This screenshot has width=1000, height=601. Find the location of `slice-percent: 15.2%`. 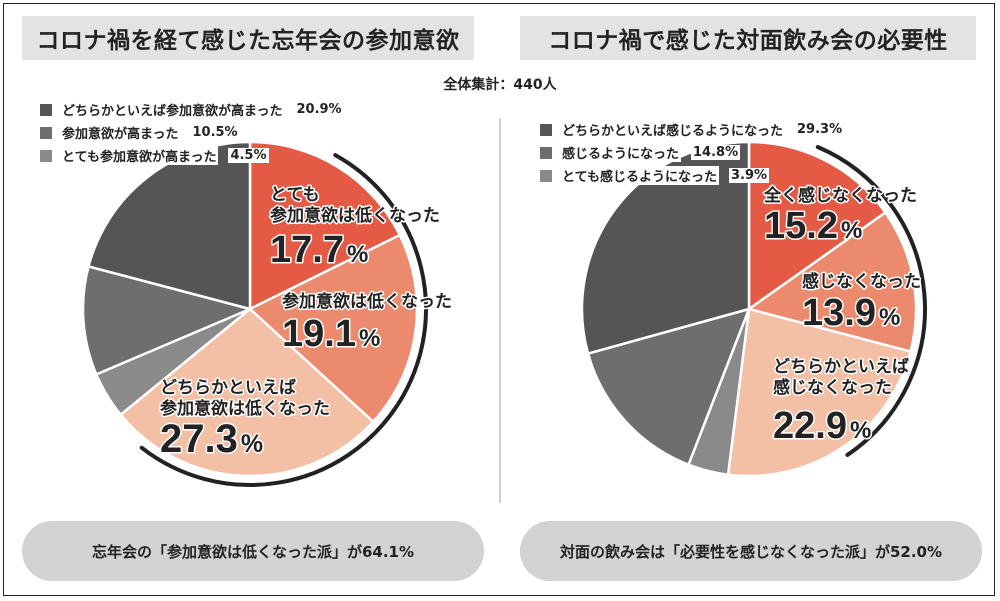

slice-percent: 15.2% is located at coordinates (813, 226).